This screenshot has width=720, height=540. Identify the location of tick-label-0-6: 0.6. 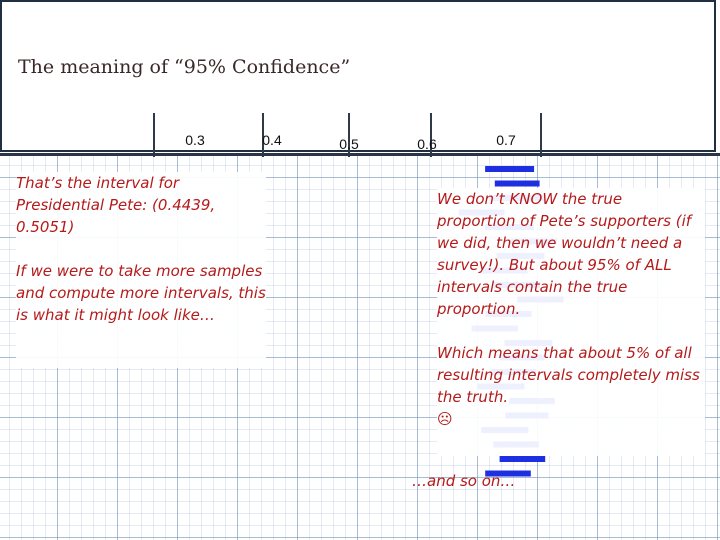
(427, 144).